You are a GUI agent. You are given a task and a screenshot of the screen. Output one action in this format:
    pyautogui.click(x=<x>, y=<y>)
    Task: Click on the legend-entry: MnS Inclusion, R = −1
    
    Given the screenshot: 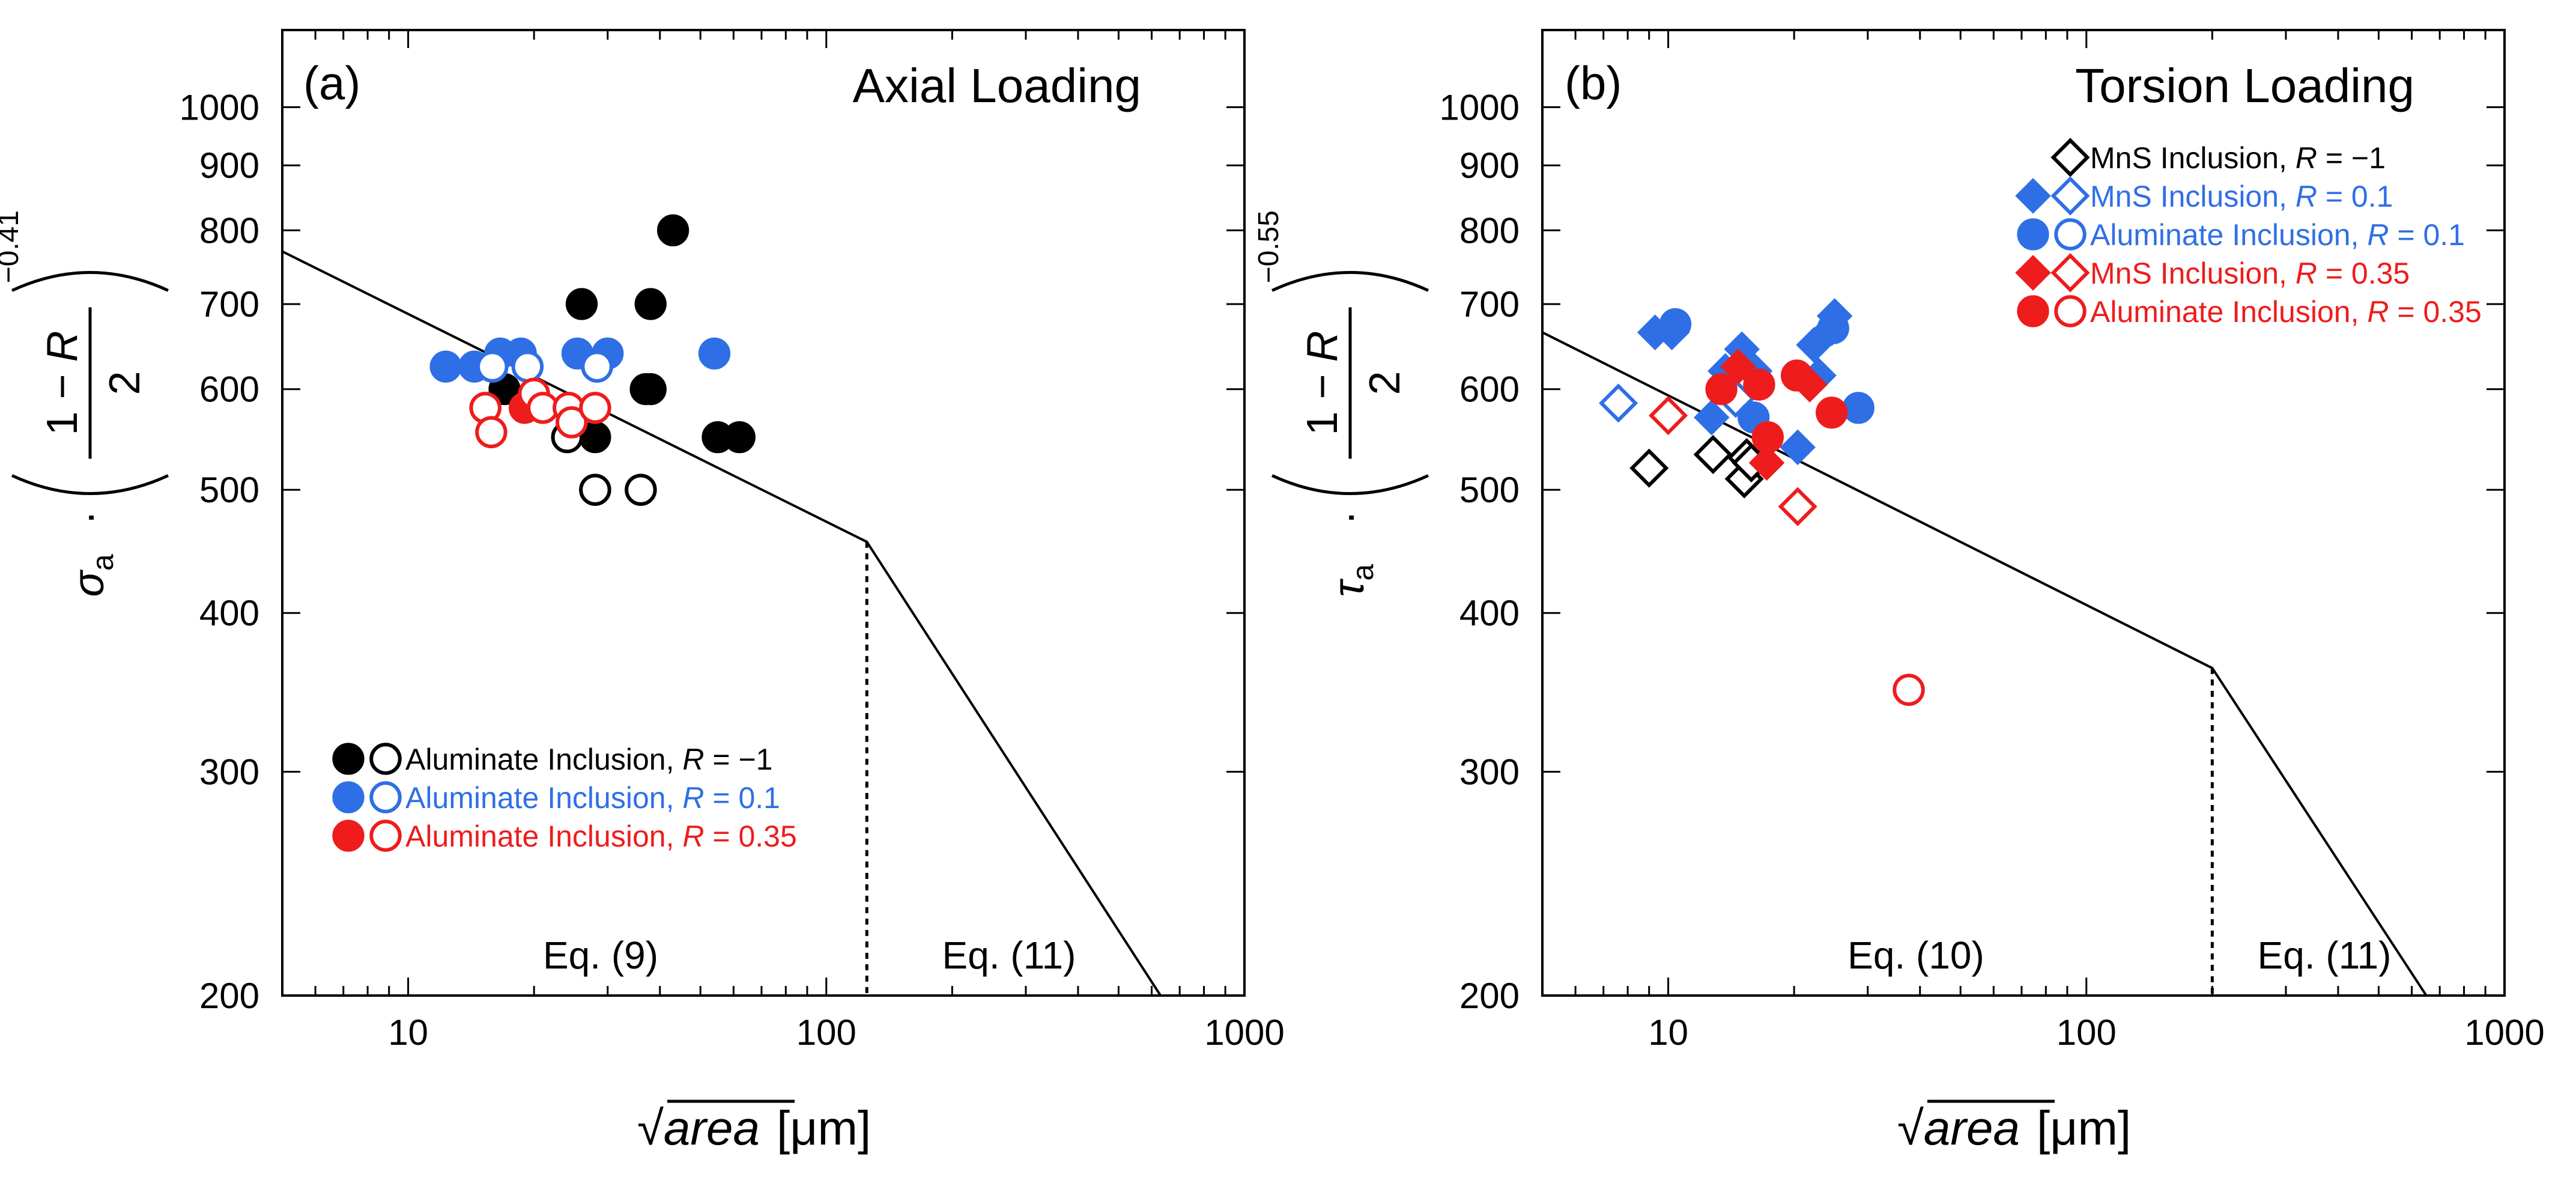 What is the action you would take?
    pyautogui.click(x=2238, y=158)
    